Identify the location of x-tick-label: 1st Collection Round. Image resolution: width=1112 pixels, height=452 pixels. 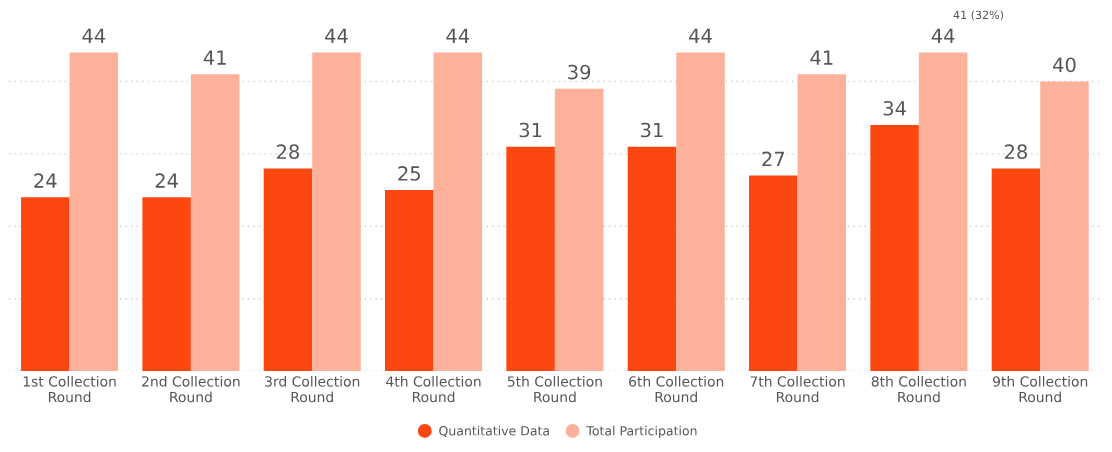
(69, 389).